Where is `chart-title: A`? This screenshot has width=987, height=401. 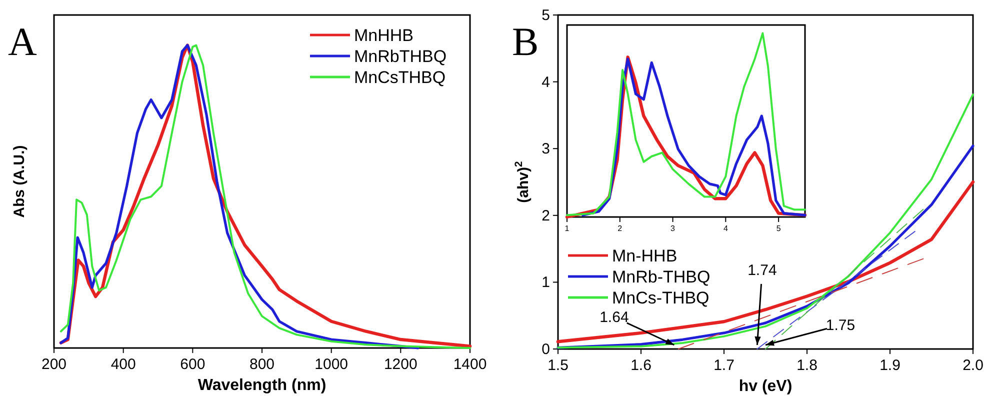
chart-title: A is located at coordinates (22, 41).